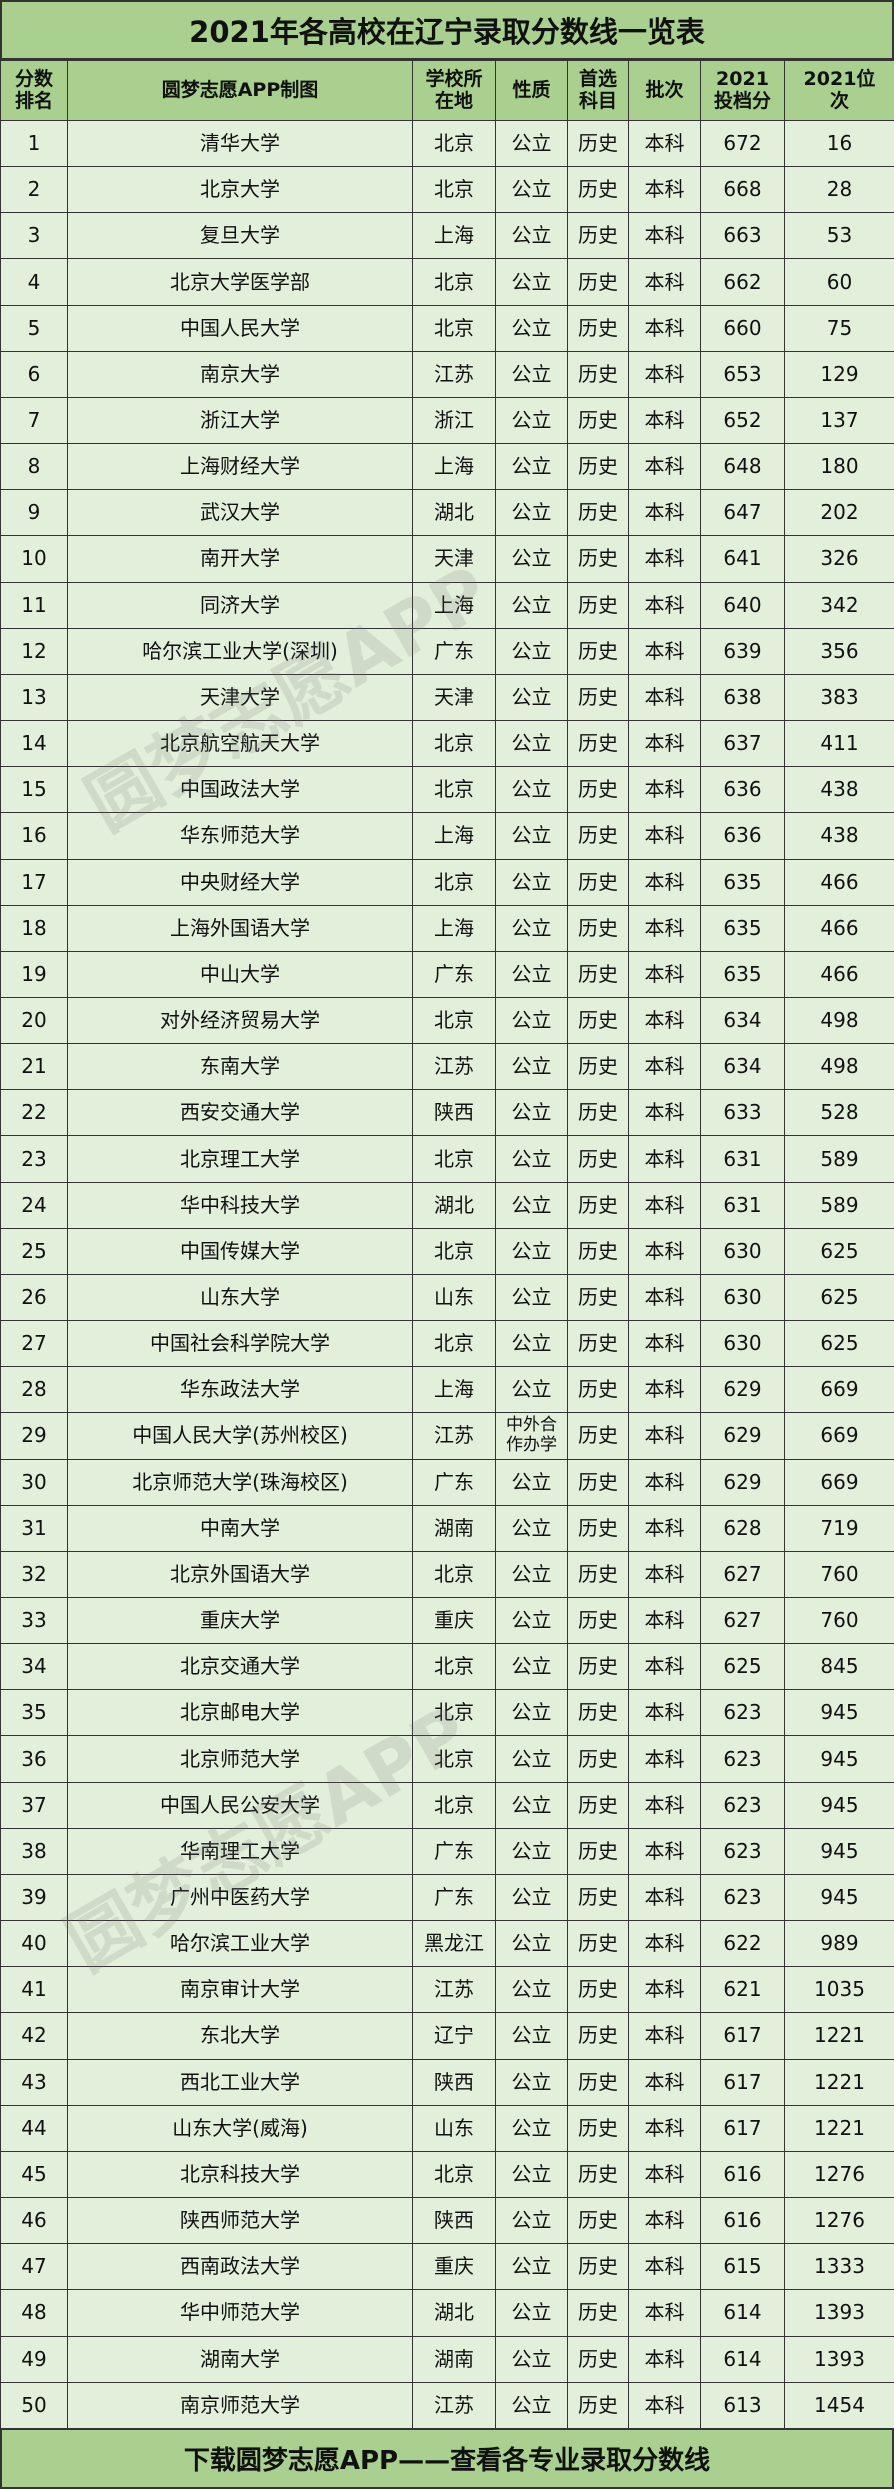 The image size is (894, 2489). What do you see at coordinates (742, 236) in the screenshot?
I see `cell-score: 663` at bounding box center [742, 236].